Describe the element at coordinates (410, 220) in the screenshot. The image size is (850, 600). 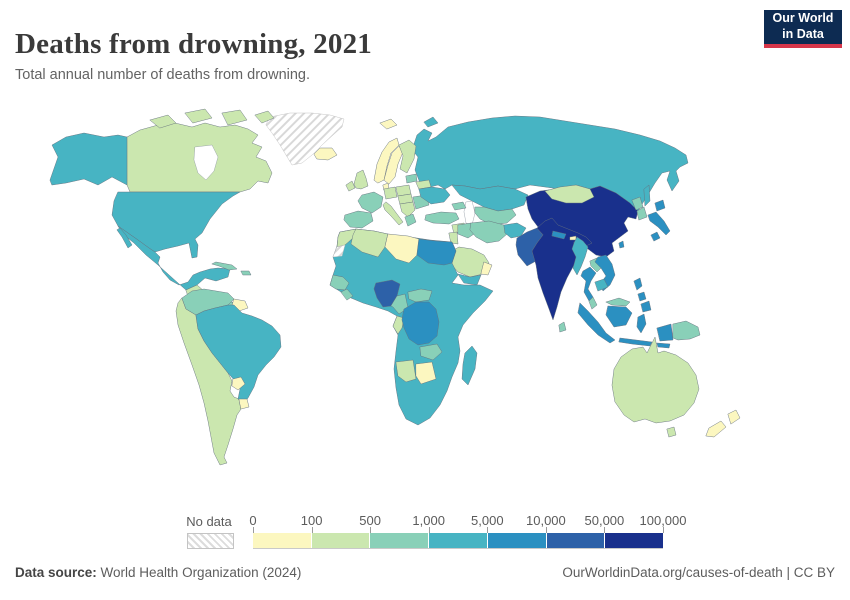
I see `country-greece` at that location.